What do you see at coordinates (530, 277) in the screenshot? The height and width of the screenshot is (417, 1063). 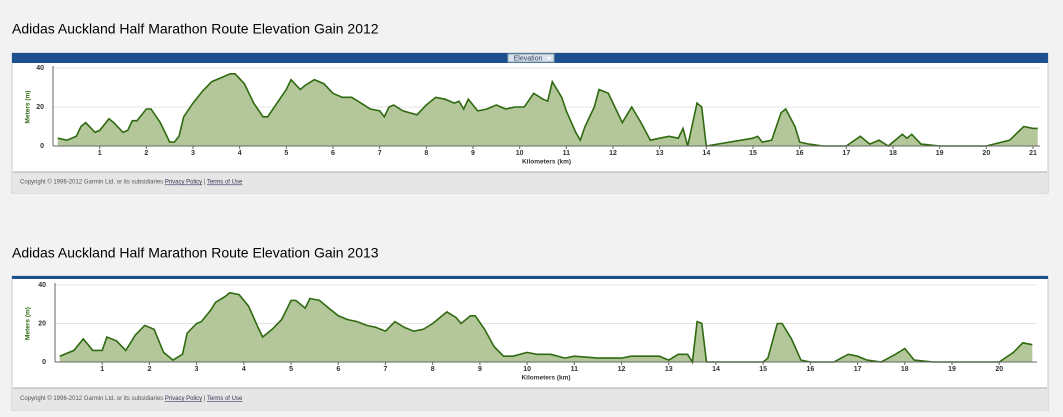 I see `header-bar` at bounding box center [530, 277].